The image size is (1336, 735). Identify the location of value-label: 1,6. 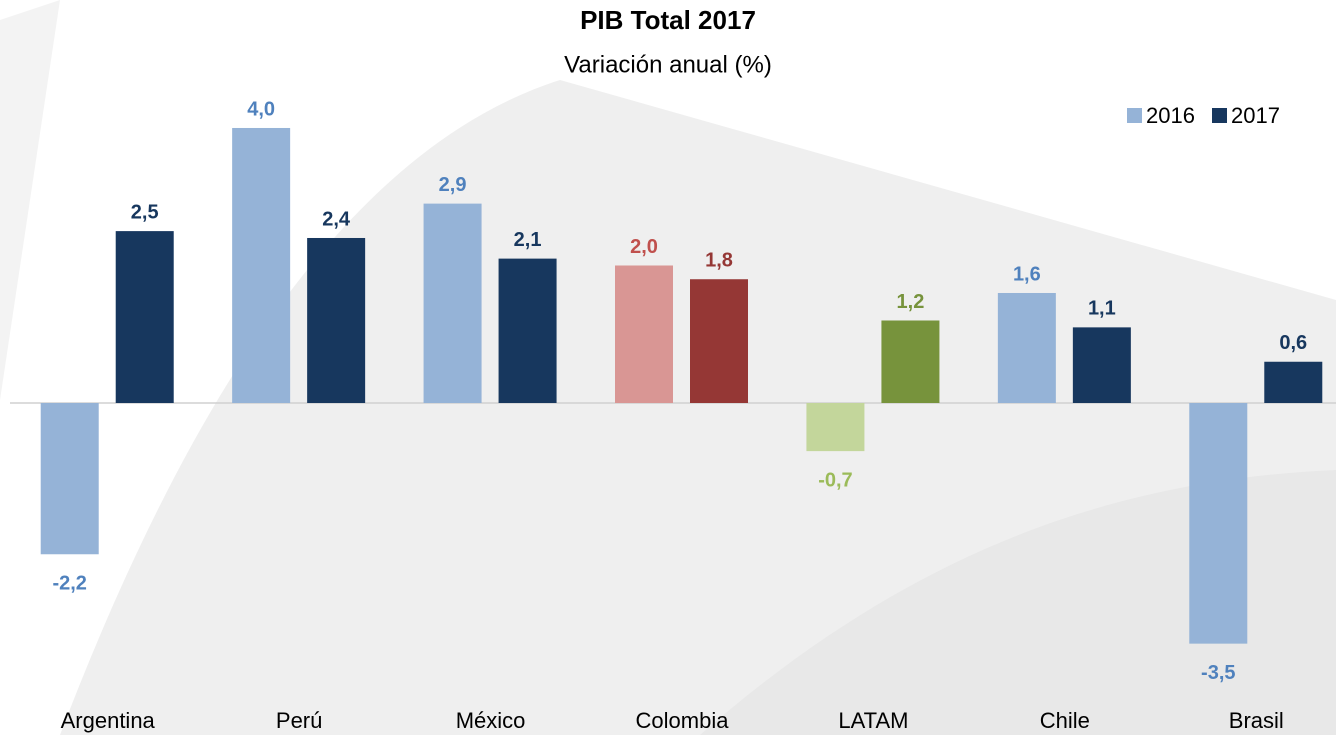
(1027, 274).